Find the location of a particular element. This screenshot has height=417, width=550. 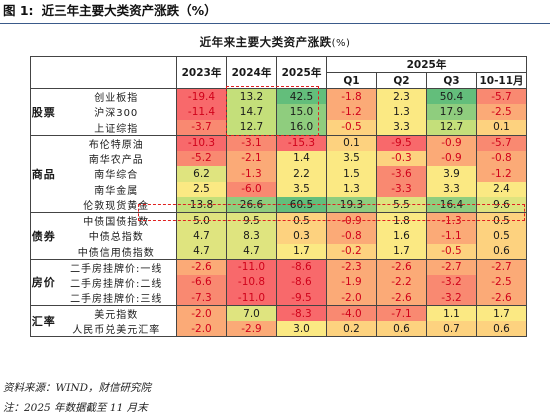

value-cell: -11.4 is located at coordinates (201, 112).